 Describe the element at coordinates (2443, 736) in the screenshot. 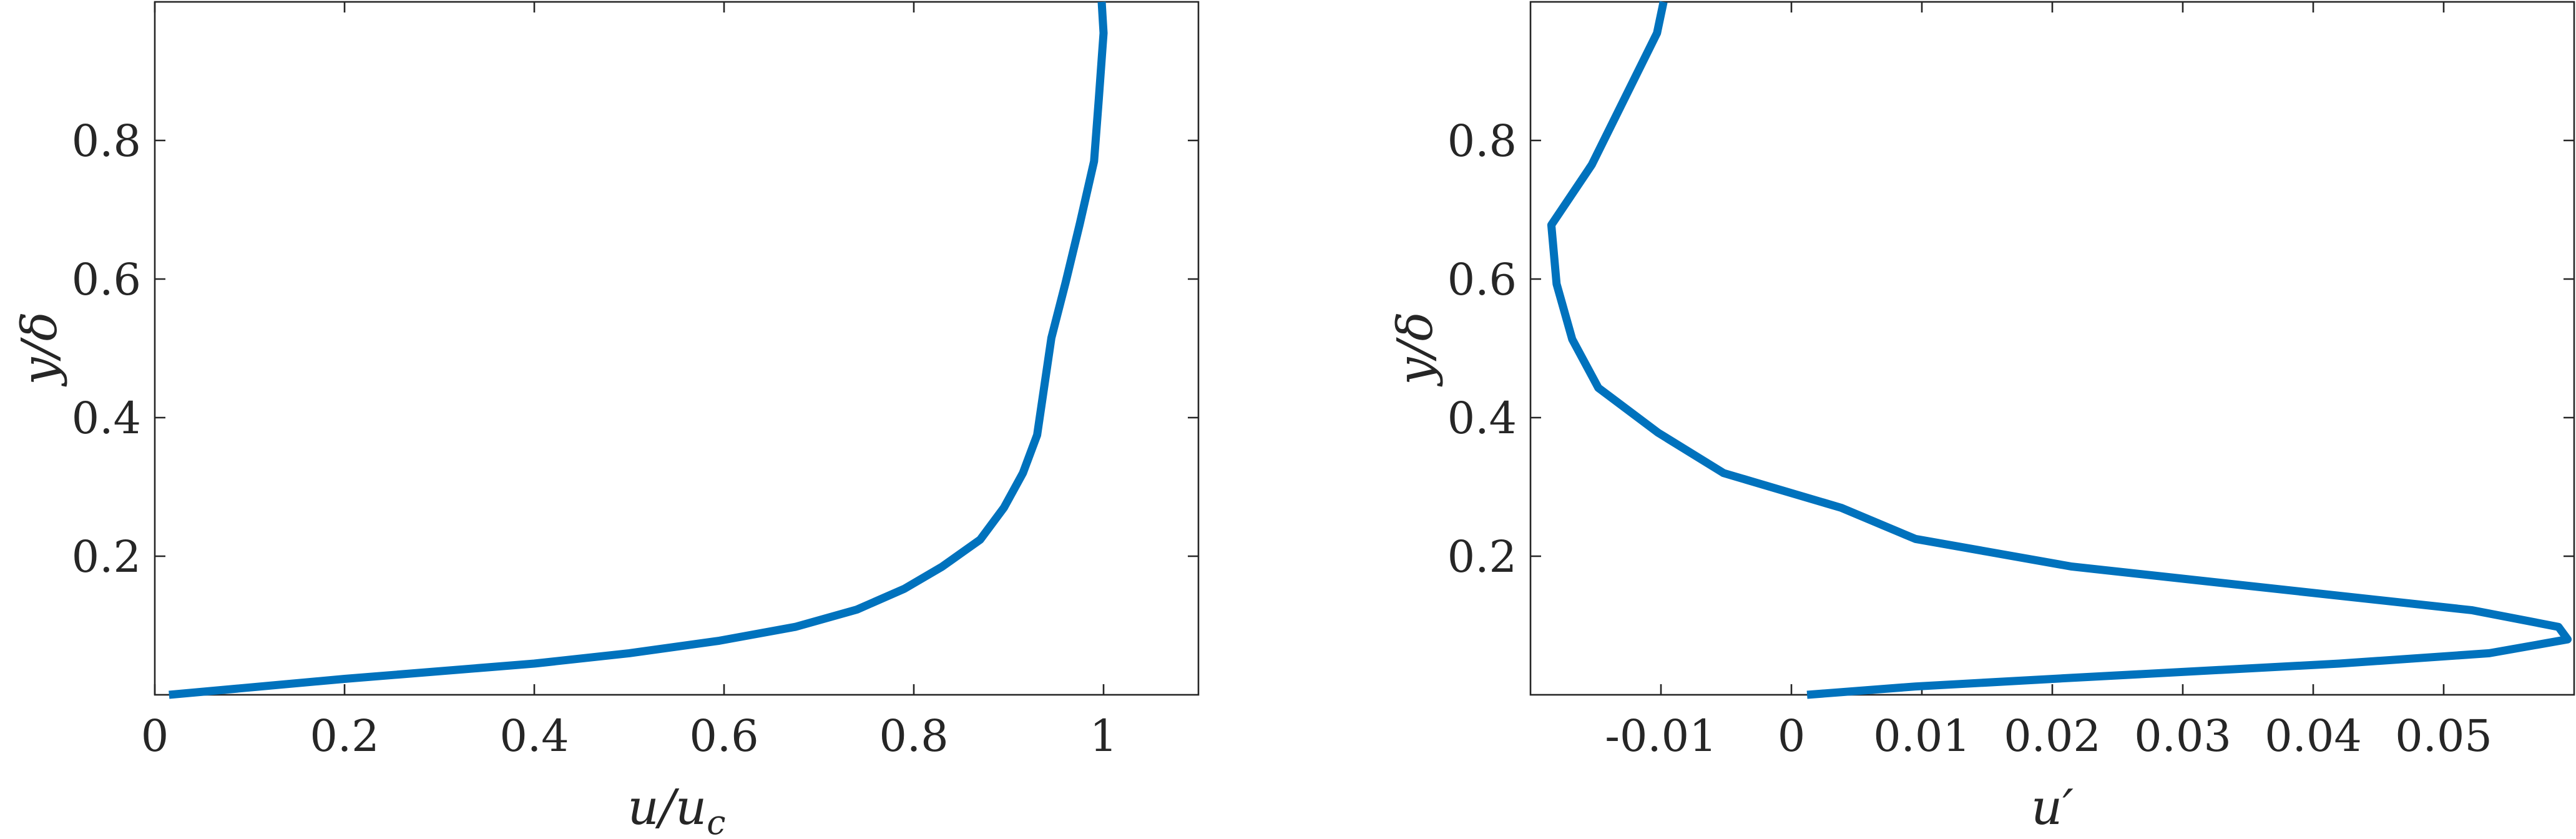

I see `right-x-tick-label: 0.05` at that location.